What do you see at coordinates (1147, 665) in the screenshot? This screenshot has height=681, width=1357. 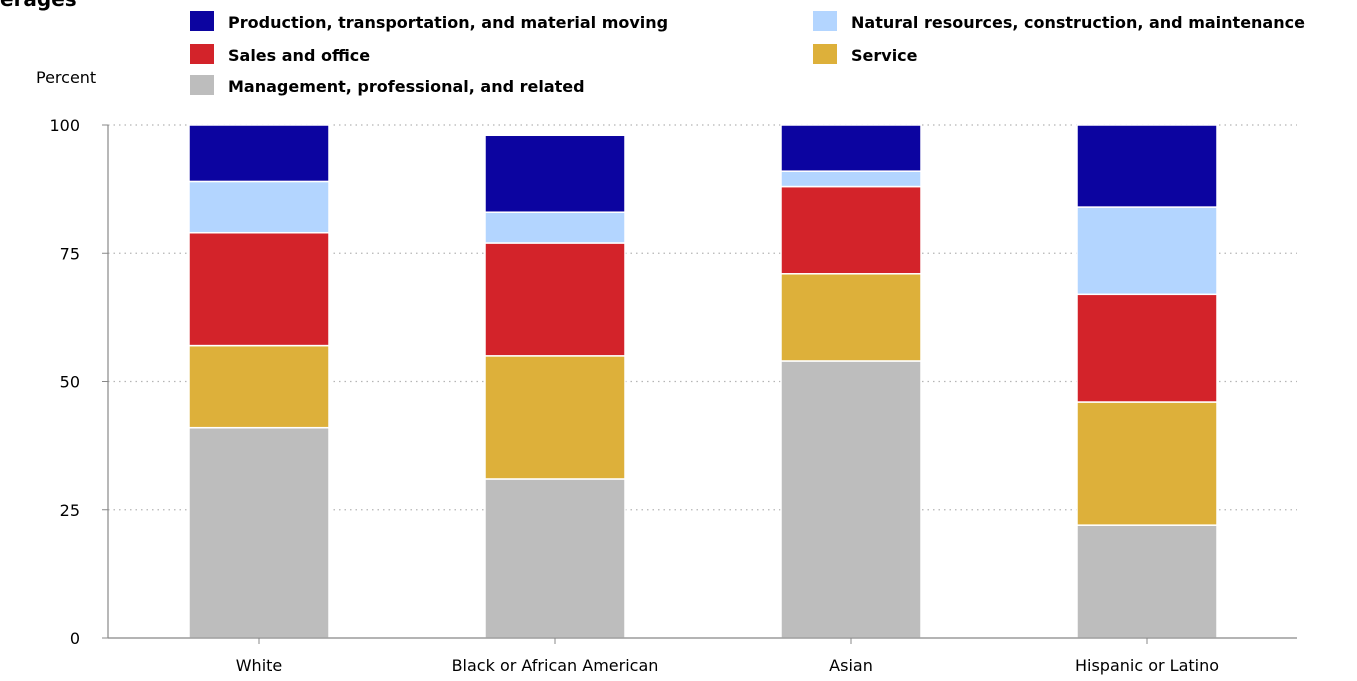 I see `x-tick-label: Hispanic or Latino` at bounding box center [1147, 665].